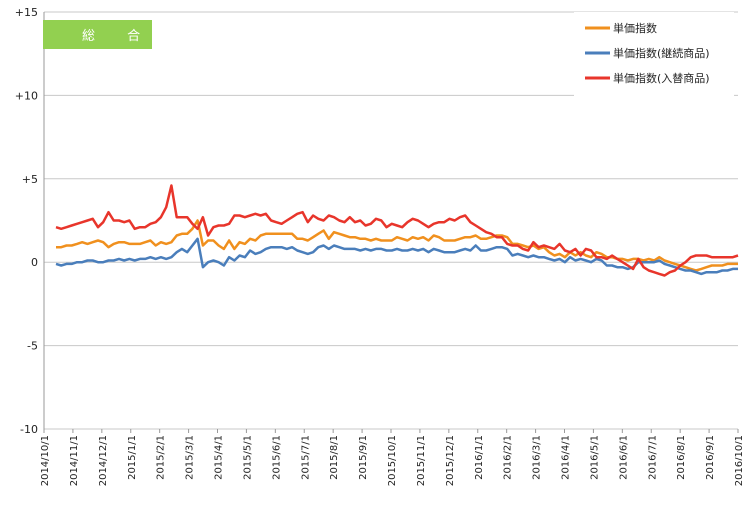  Describe the element at coordinates (132, 457) in the screenshot. I see `x-tick-label: 2015/1/1` at that location.